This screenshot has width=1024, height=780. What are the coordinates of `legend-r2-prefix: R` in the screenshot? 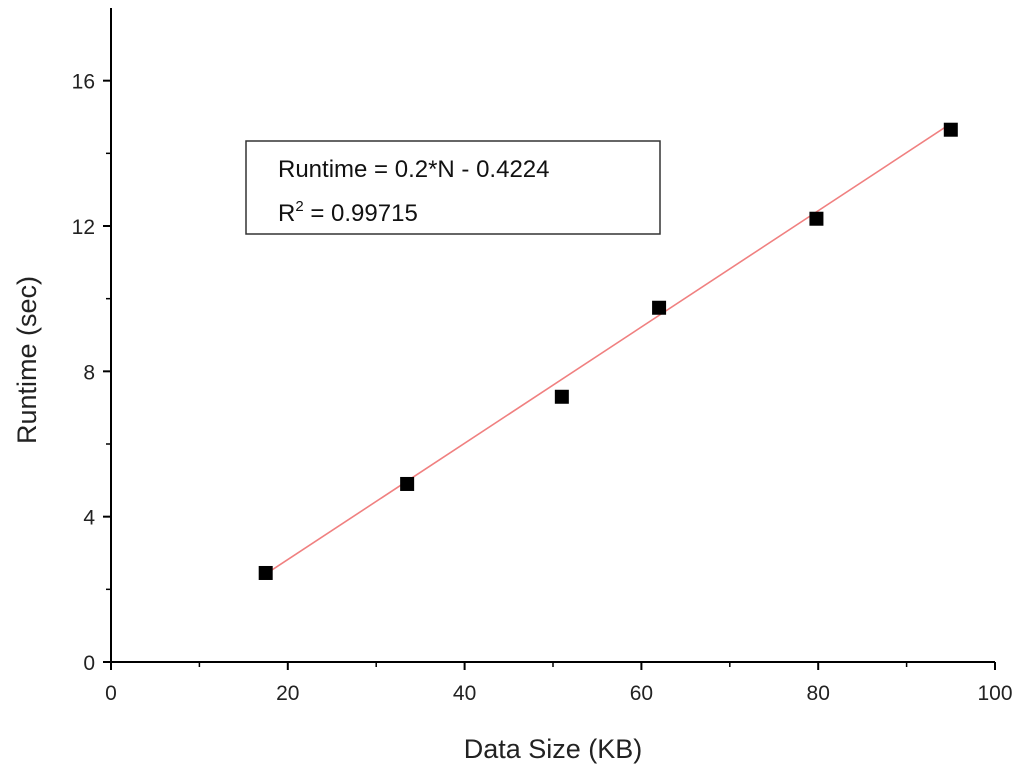 It's located at (286, 213).